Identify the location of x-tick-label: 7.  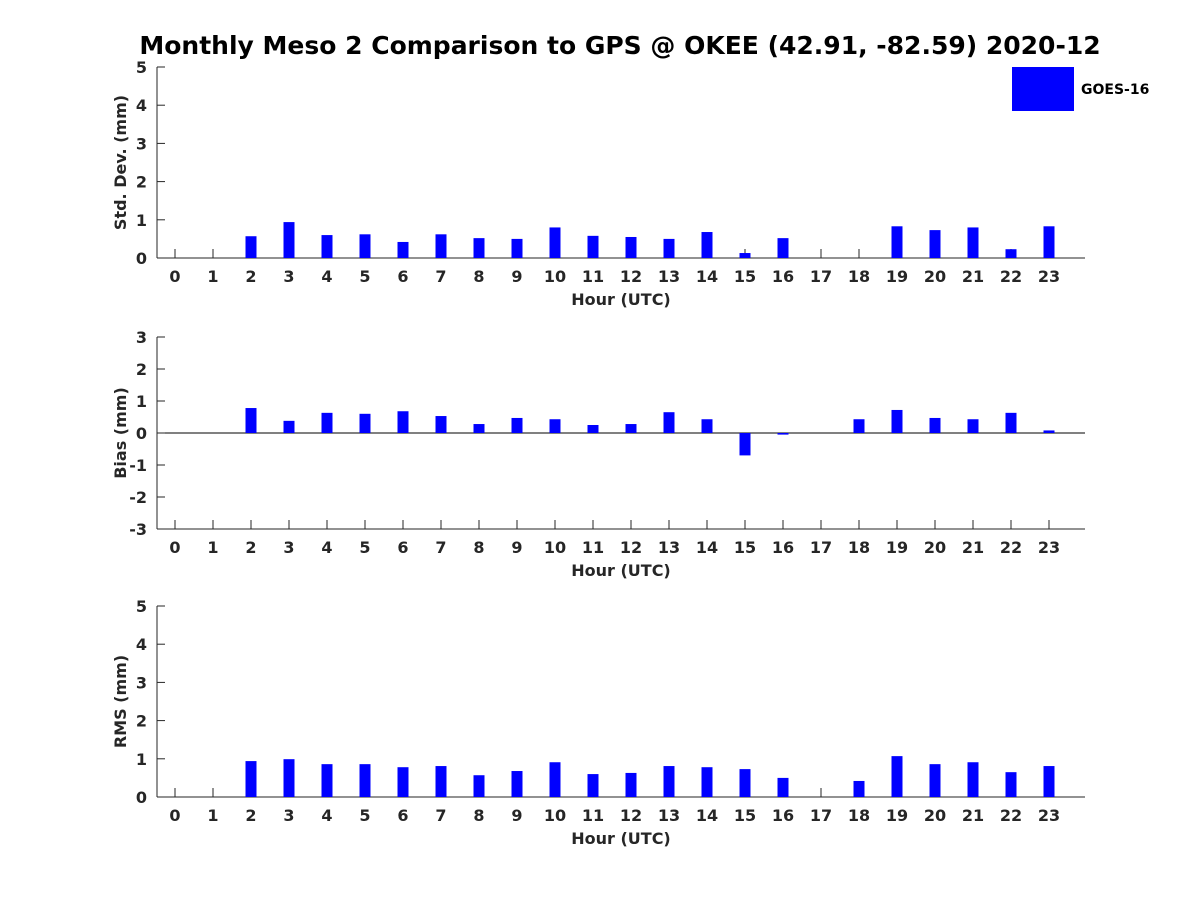
(440, 815).